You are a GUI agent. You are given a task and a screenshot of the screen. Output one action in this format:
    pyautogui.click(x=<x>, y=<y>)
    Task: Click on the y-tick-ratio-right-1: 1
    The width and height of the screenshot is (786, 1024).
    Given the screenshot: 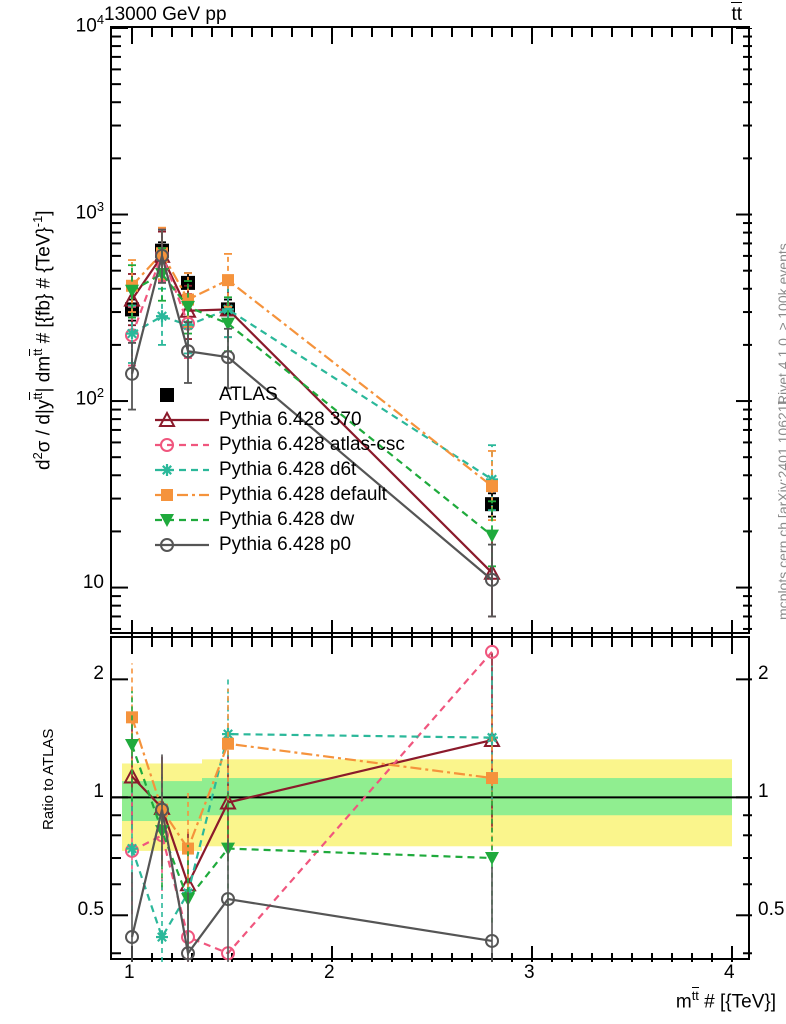 What is the action you would take?
    pyautogui.click(x=763, y=792)
    